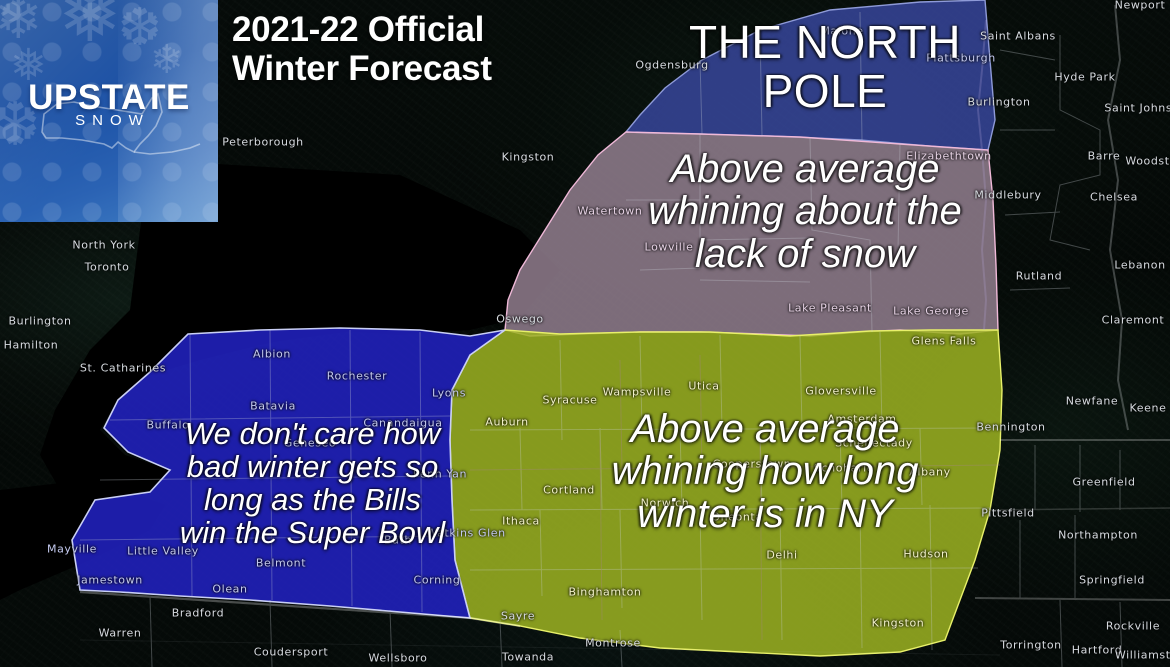  What do you see at coordinates (112, 120) in the screenshot?
I see `logo-subtitle: SNOW` at bounding box center [112, 120].